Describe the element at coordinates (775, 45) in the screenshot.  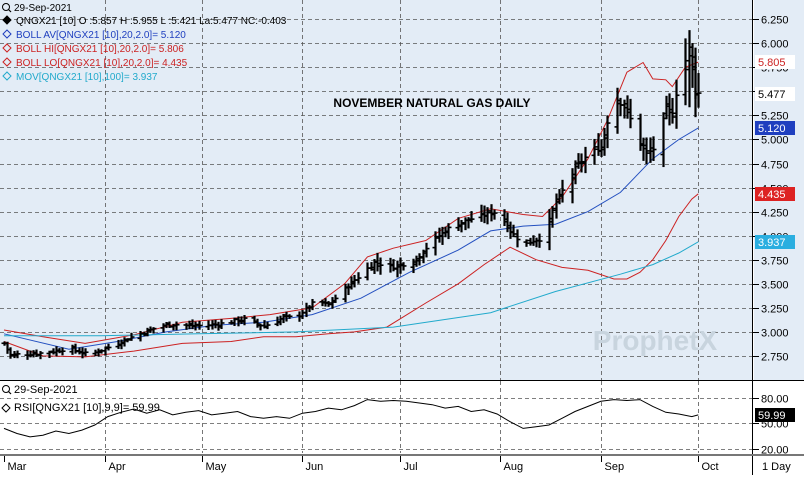
I see `price-tick-label: 6.000` at that location.